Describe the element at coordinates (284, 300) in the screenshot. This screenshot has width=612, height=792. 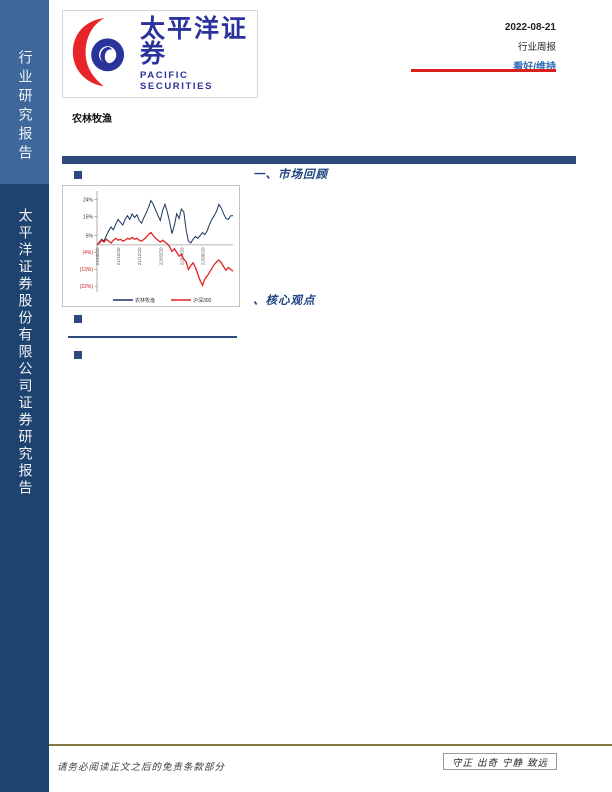
I see `section-title-core-view: 、核心观点` at that location.